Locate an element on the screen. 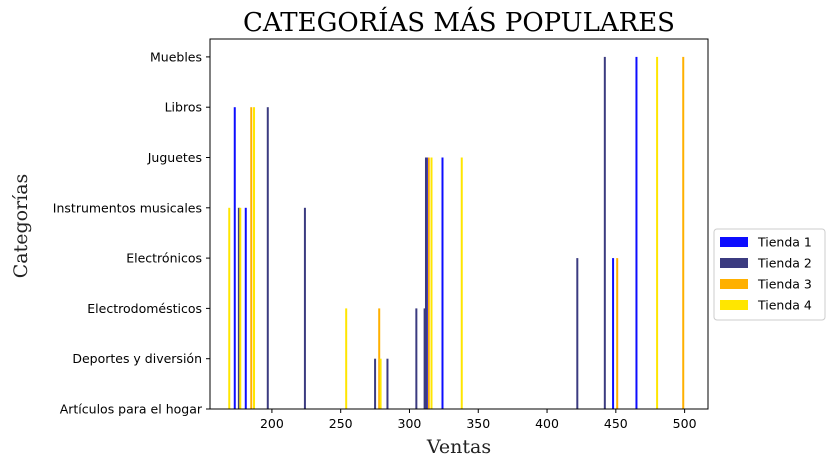 The width and height of the screenshot is (833, 467). y-tick-label-1: Deportes y diversión is located at coordinates (137, 358).